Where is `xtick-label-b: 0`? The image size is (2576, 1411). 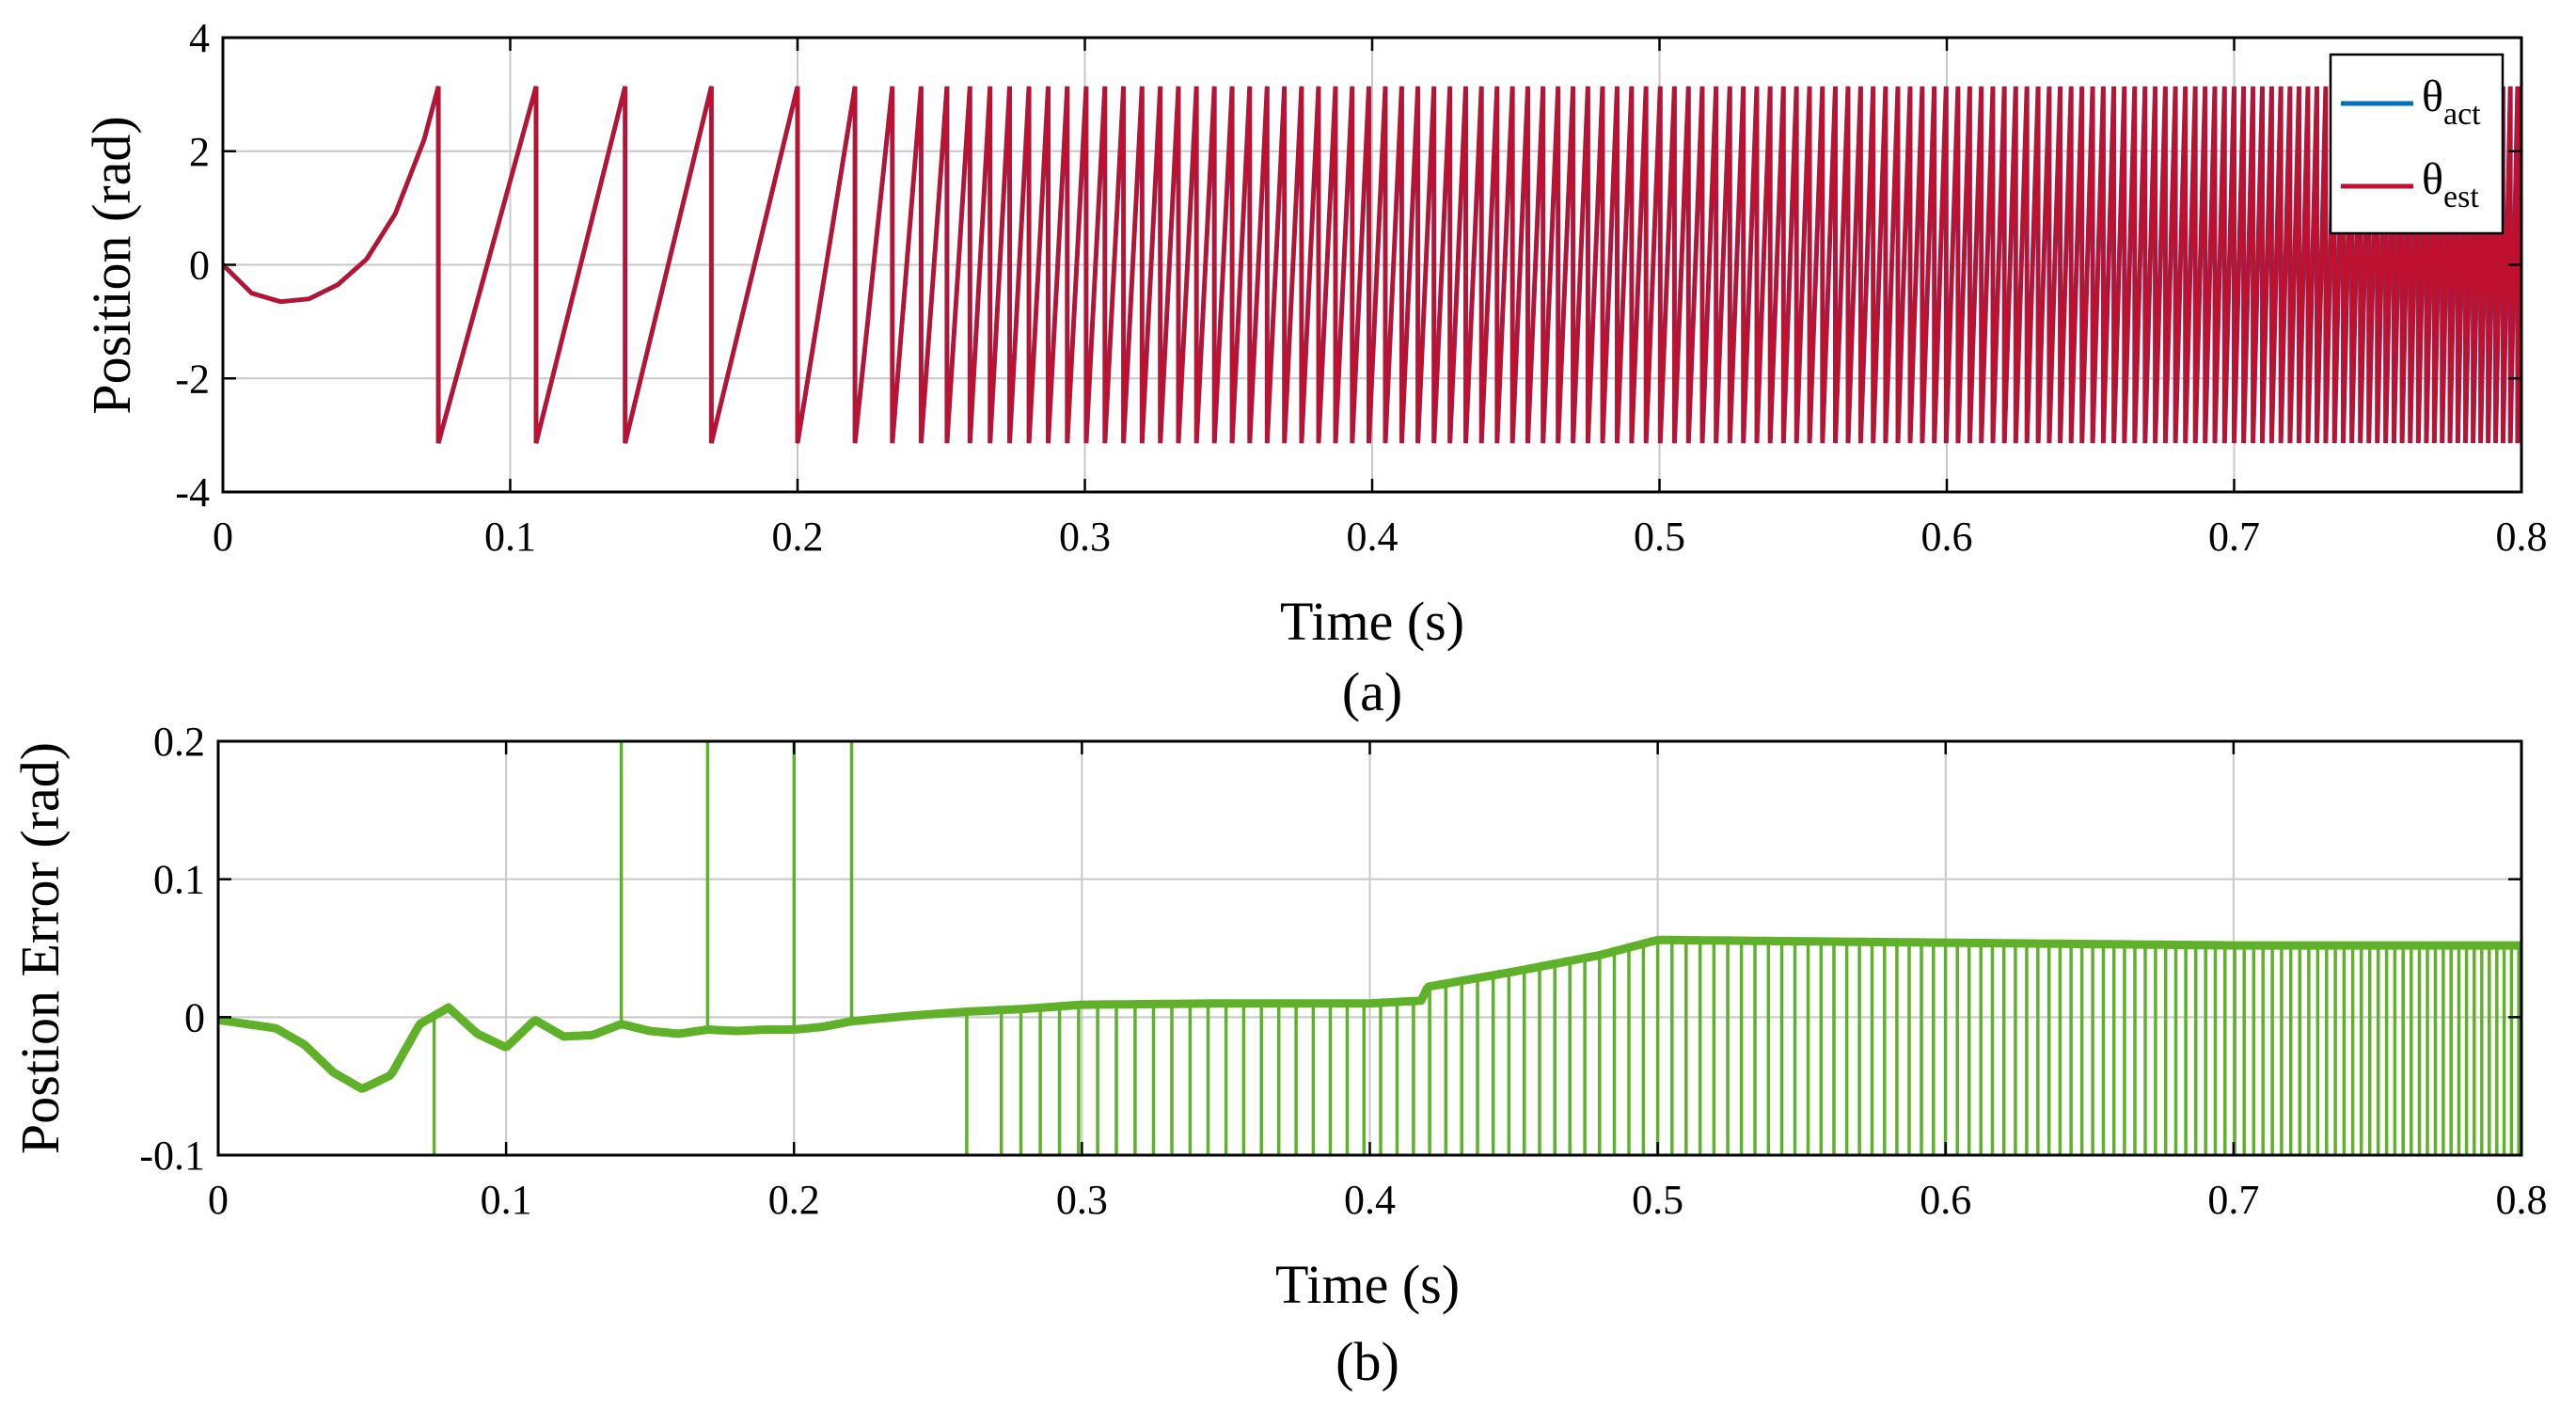
xtick-label-b: 0 is located at coordinates (218, 1200).